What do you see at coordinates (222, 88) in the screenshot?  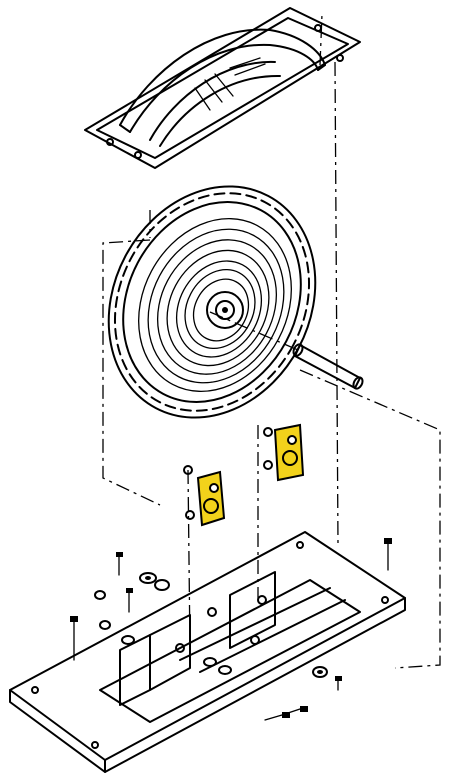 I see `cover-housing` at bounding box center [222, 88].